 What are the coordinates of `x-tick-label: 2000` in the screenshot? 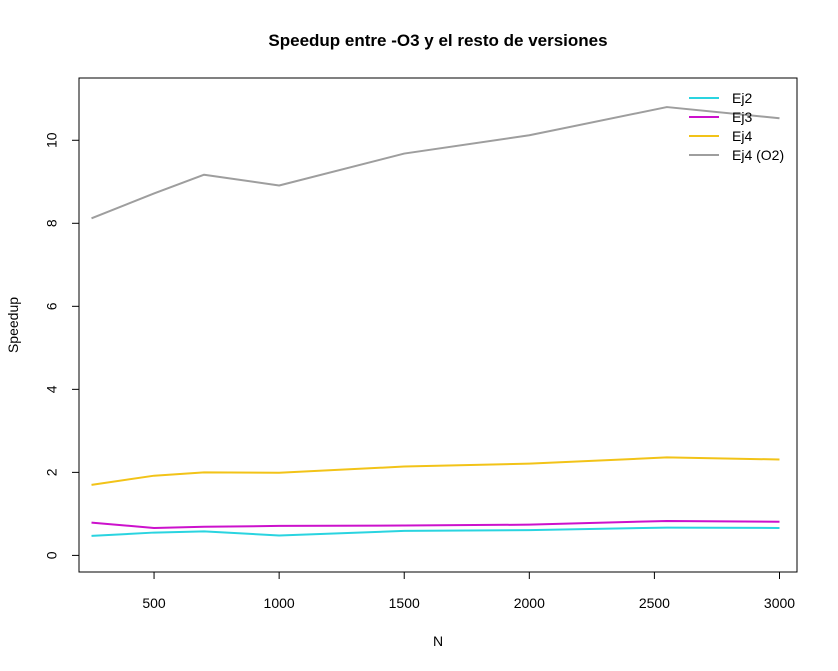 It's located at (529, 603).